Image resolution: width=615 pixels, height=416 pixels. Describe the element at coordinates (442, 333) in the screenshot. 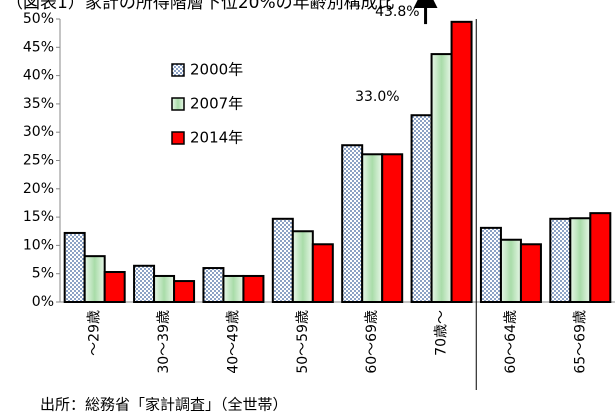

I see `x-tick-label: 70歳～` at that location.